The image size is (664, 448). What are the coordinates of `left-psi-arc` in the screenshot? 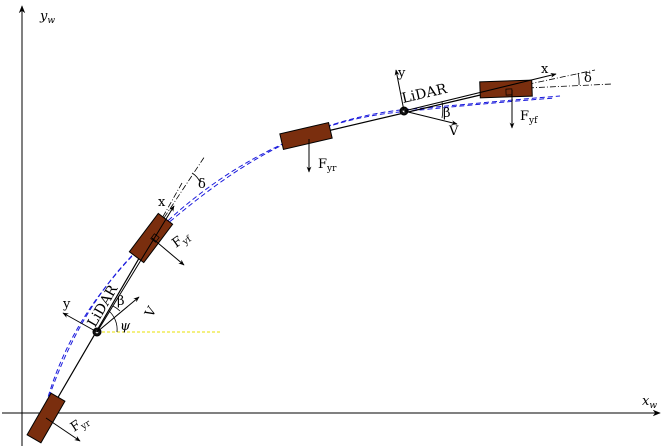 It's located at (113, 321).